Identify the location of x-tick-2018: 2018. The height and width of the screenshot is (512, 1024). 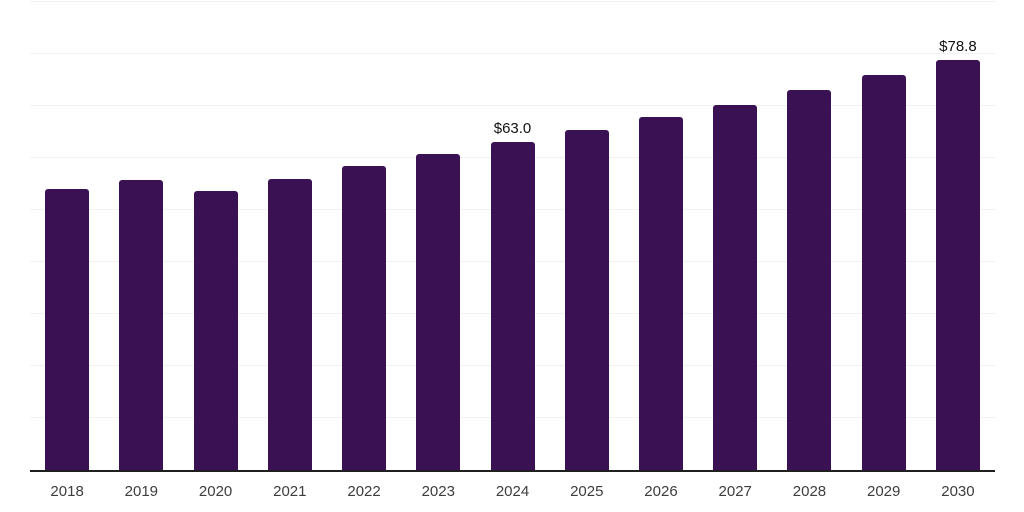
(67, 491).